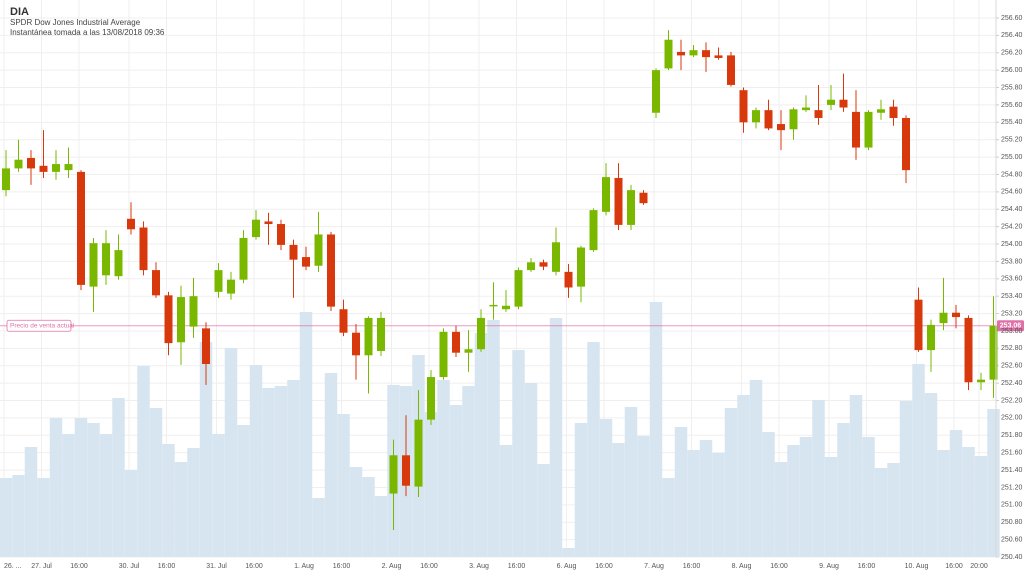 The height and width of the screenshot is (576, 1024). Describe the element at coordinates (1012, 226) in the screenshot. I see `y-tick-label: 254.20` at that location.